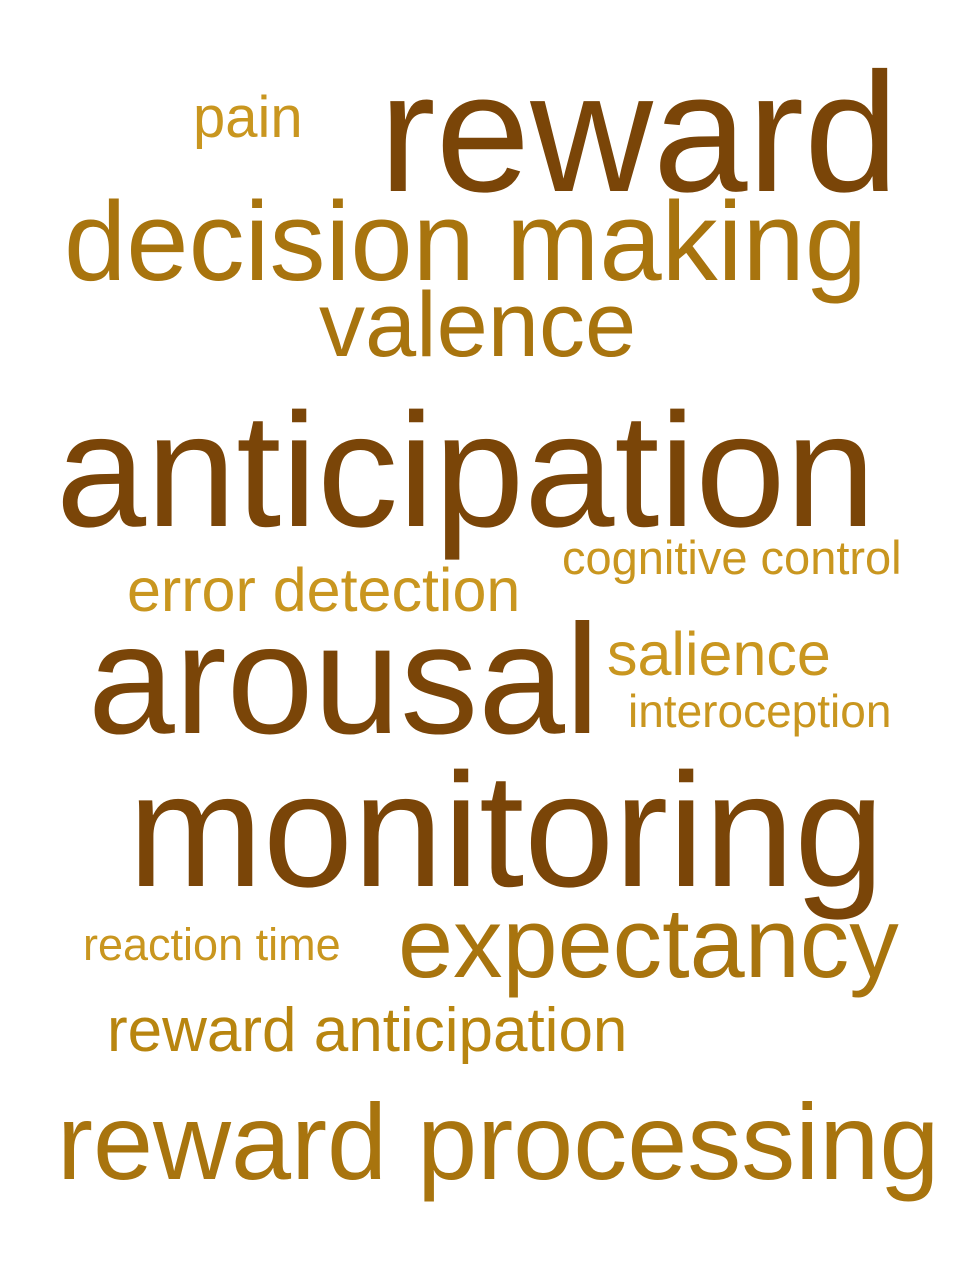 The height and width of the screenshot is (1288, 977). What do you see at coordinates (498, 1141) in the screenshot?
I see `word-reward-processing: reward processing` at bounding box center [498, 1141].